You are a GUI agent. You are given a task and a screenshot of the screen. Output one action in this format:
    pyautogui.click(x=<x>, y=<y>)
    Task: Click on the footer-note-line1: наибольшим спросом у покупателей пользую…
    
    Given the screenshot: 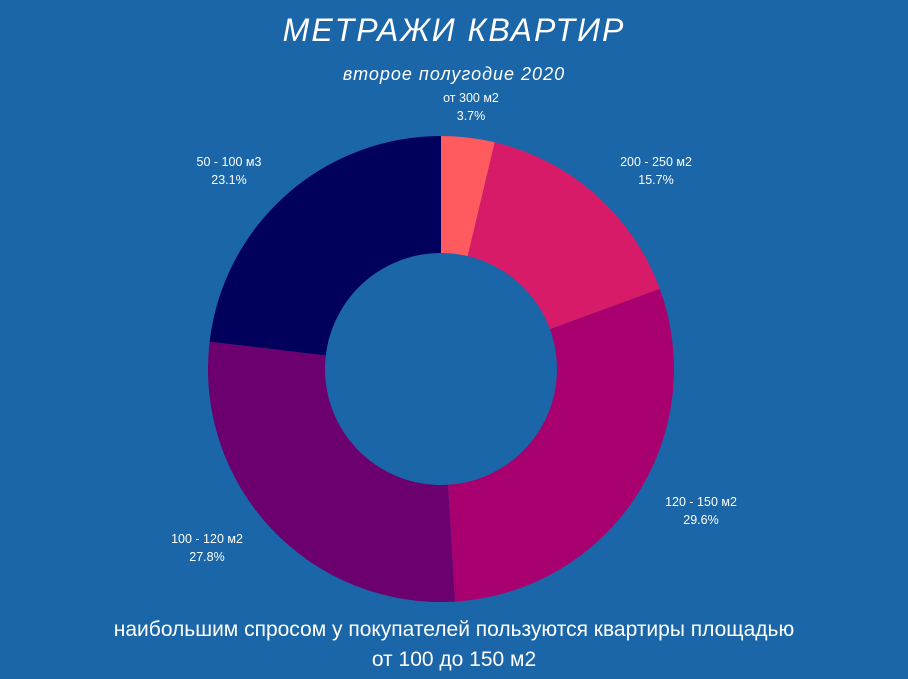 What is the action you would take?
    pyautogui.click(x=454, y=629)
    